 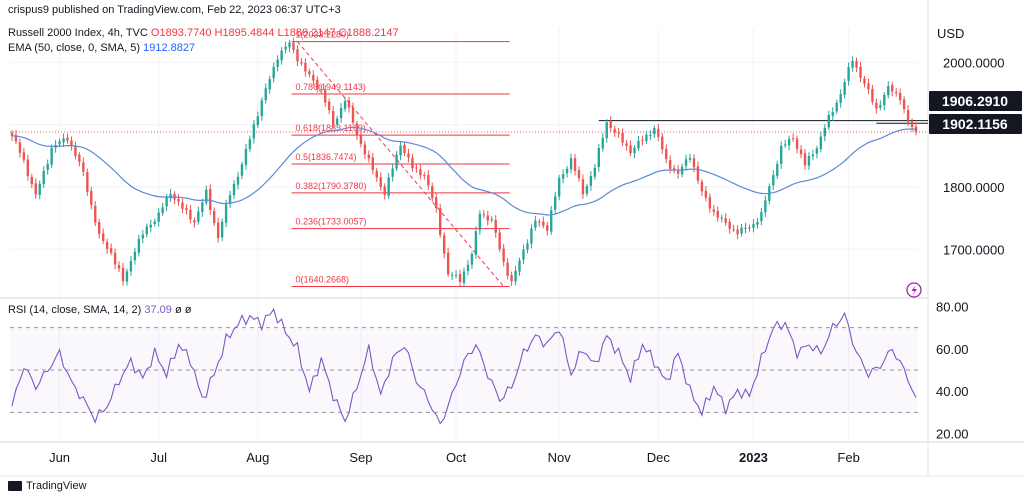 What do you see at coordinates (99, 310) in the screenshot?
I see `rsi-legend: RSI (14, close, SMA, 14, 2) 37.09 ø ø` at bounding box center [99, 310].